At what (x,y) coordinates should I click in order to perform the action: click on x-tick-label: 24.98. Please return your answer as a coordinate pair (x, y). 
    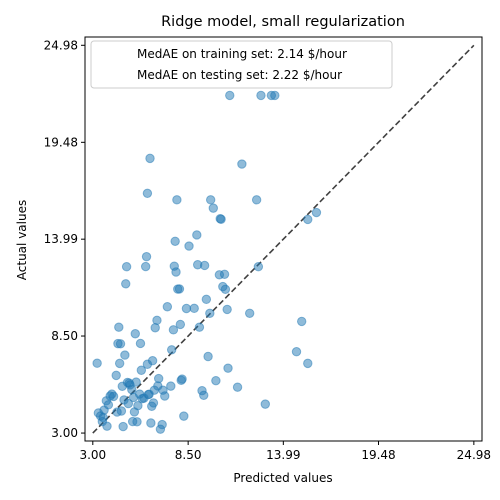
    Looking at the image, I should click on (474, 455).